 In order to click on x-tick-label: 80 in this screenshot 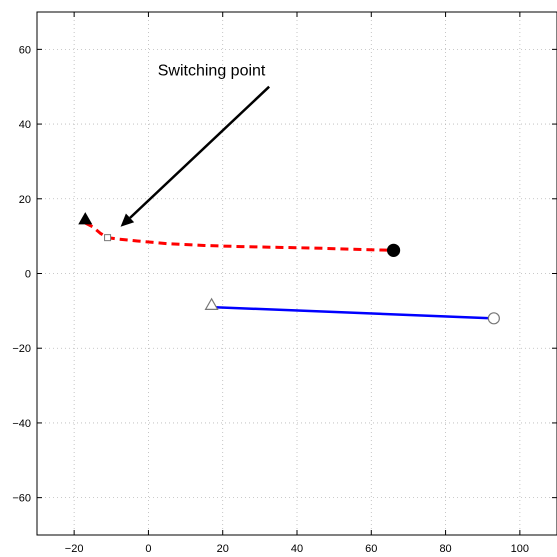, I will do `click(445, 549)`.